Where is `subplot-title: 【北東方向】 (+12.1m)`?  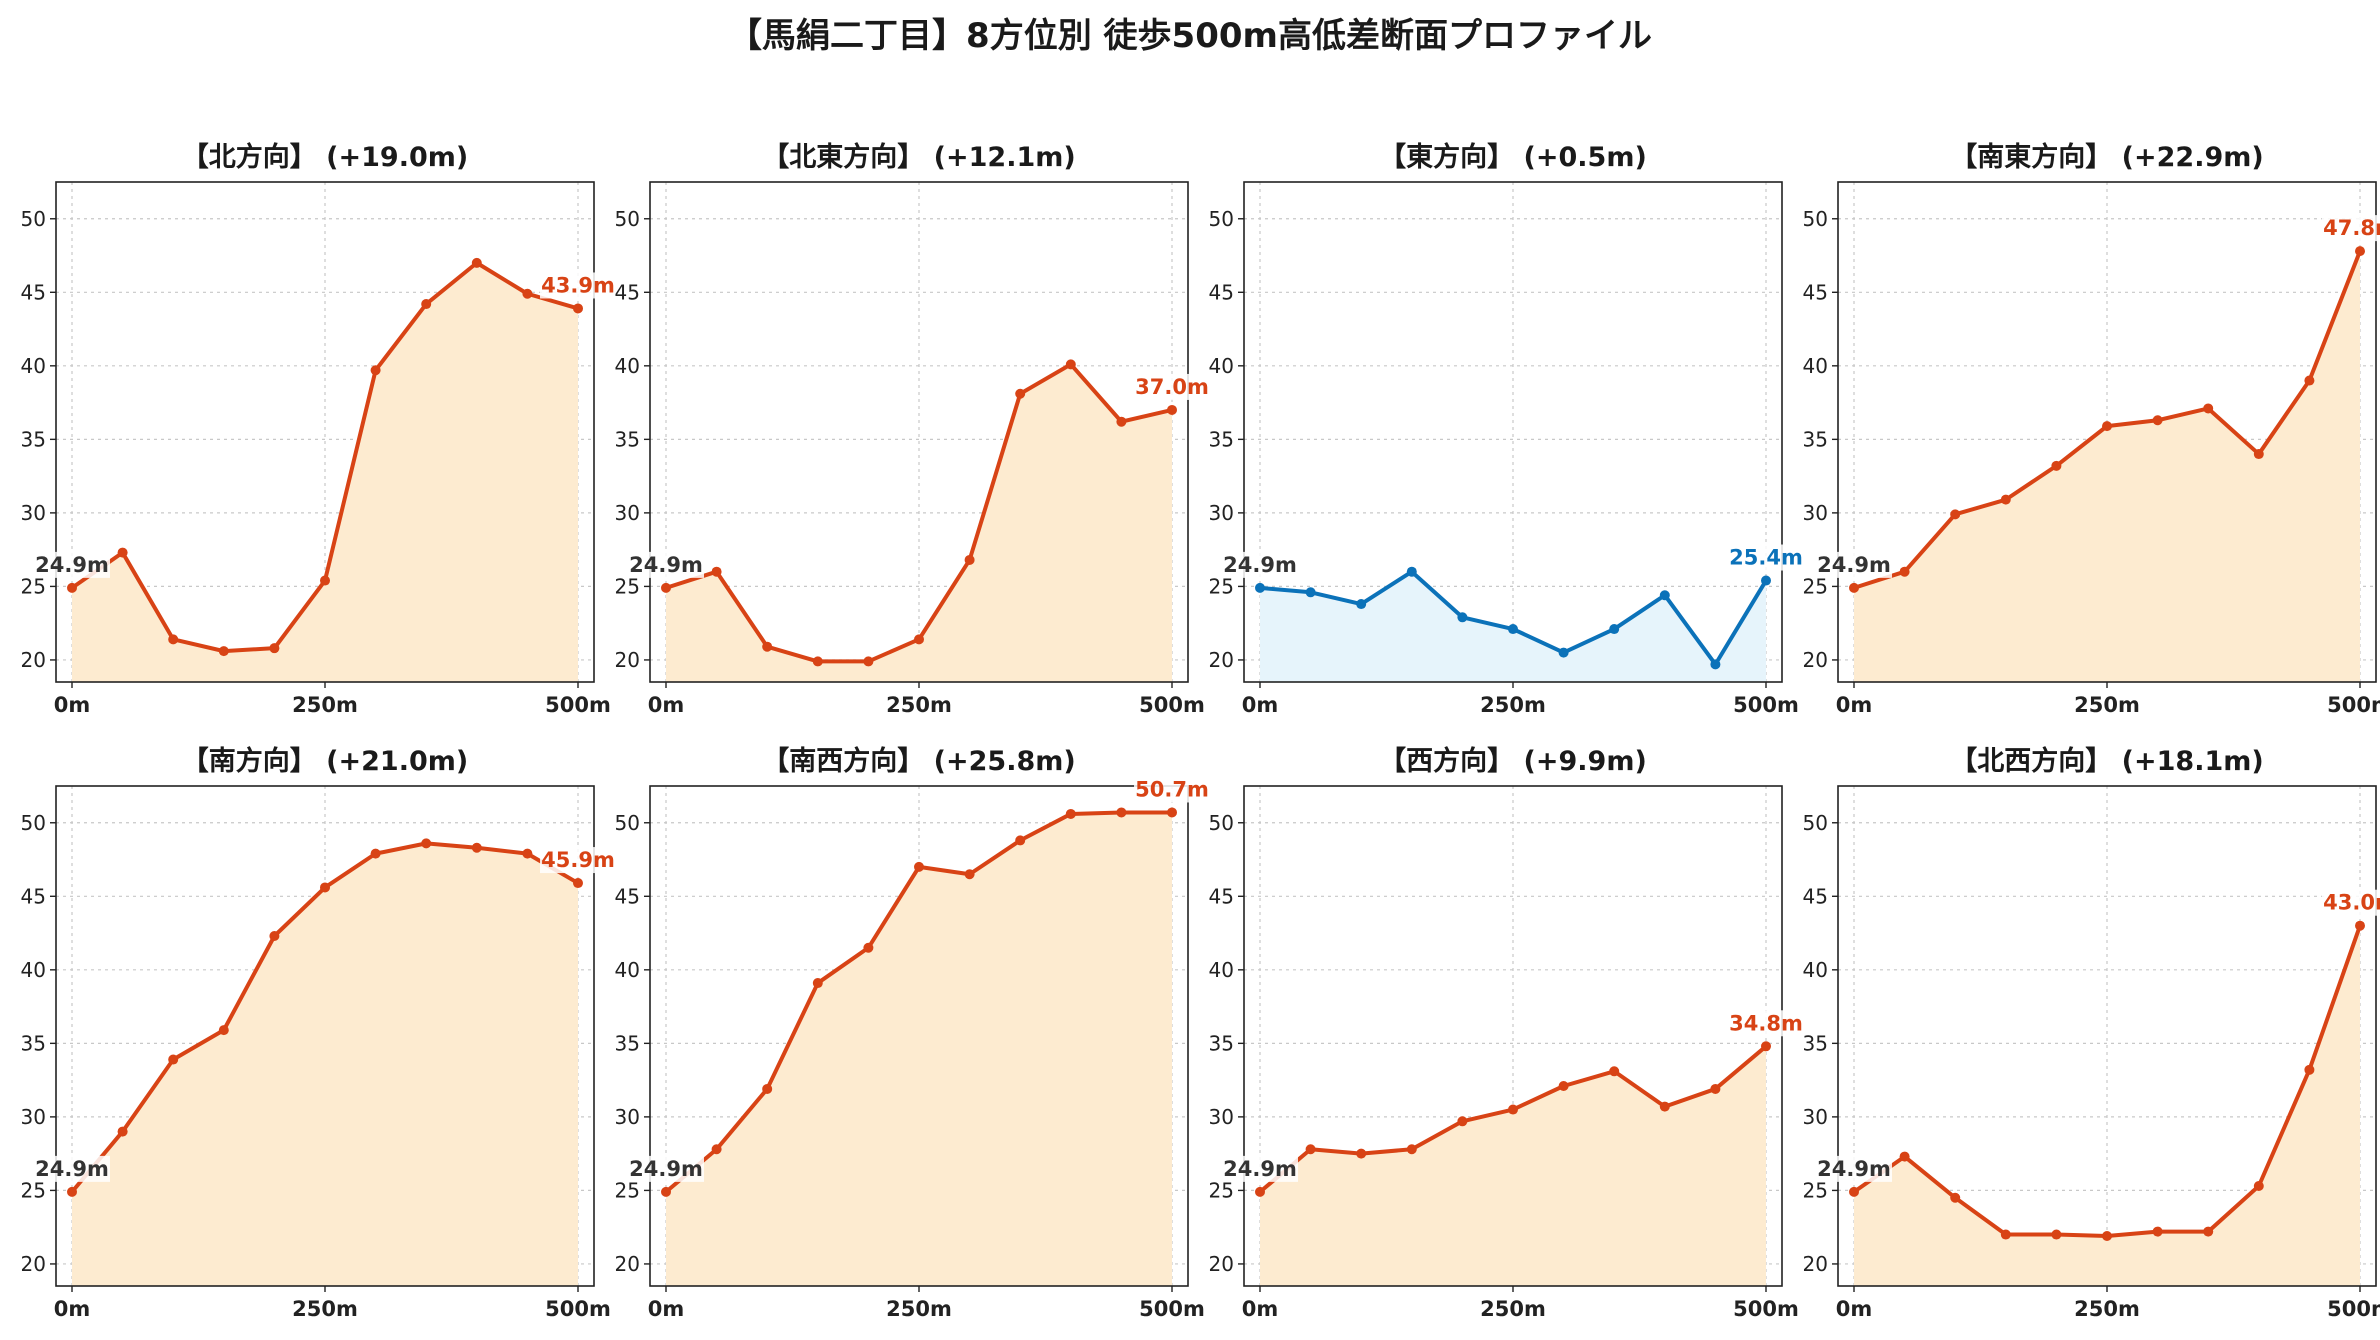
subplot-title: 【北東方向】 (+12.1m) is located at coordinates (918, 157).